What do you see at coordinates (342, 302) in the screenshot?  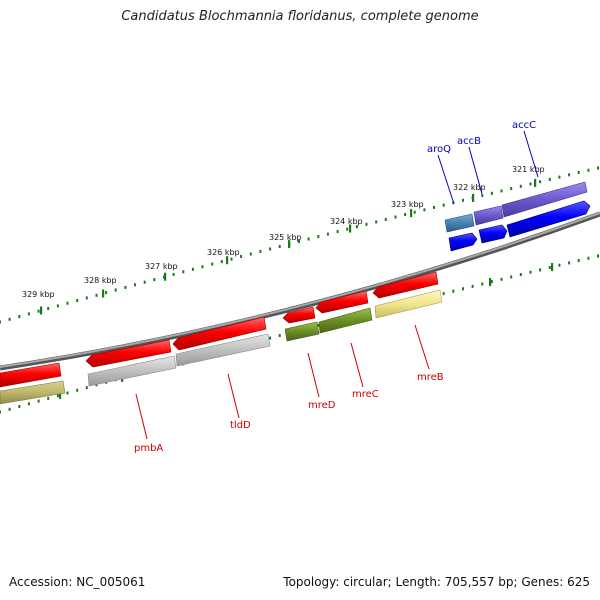 I see `gene-arrow-mreC-red` at bounding box center [342, 302].